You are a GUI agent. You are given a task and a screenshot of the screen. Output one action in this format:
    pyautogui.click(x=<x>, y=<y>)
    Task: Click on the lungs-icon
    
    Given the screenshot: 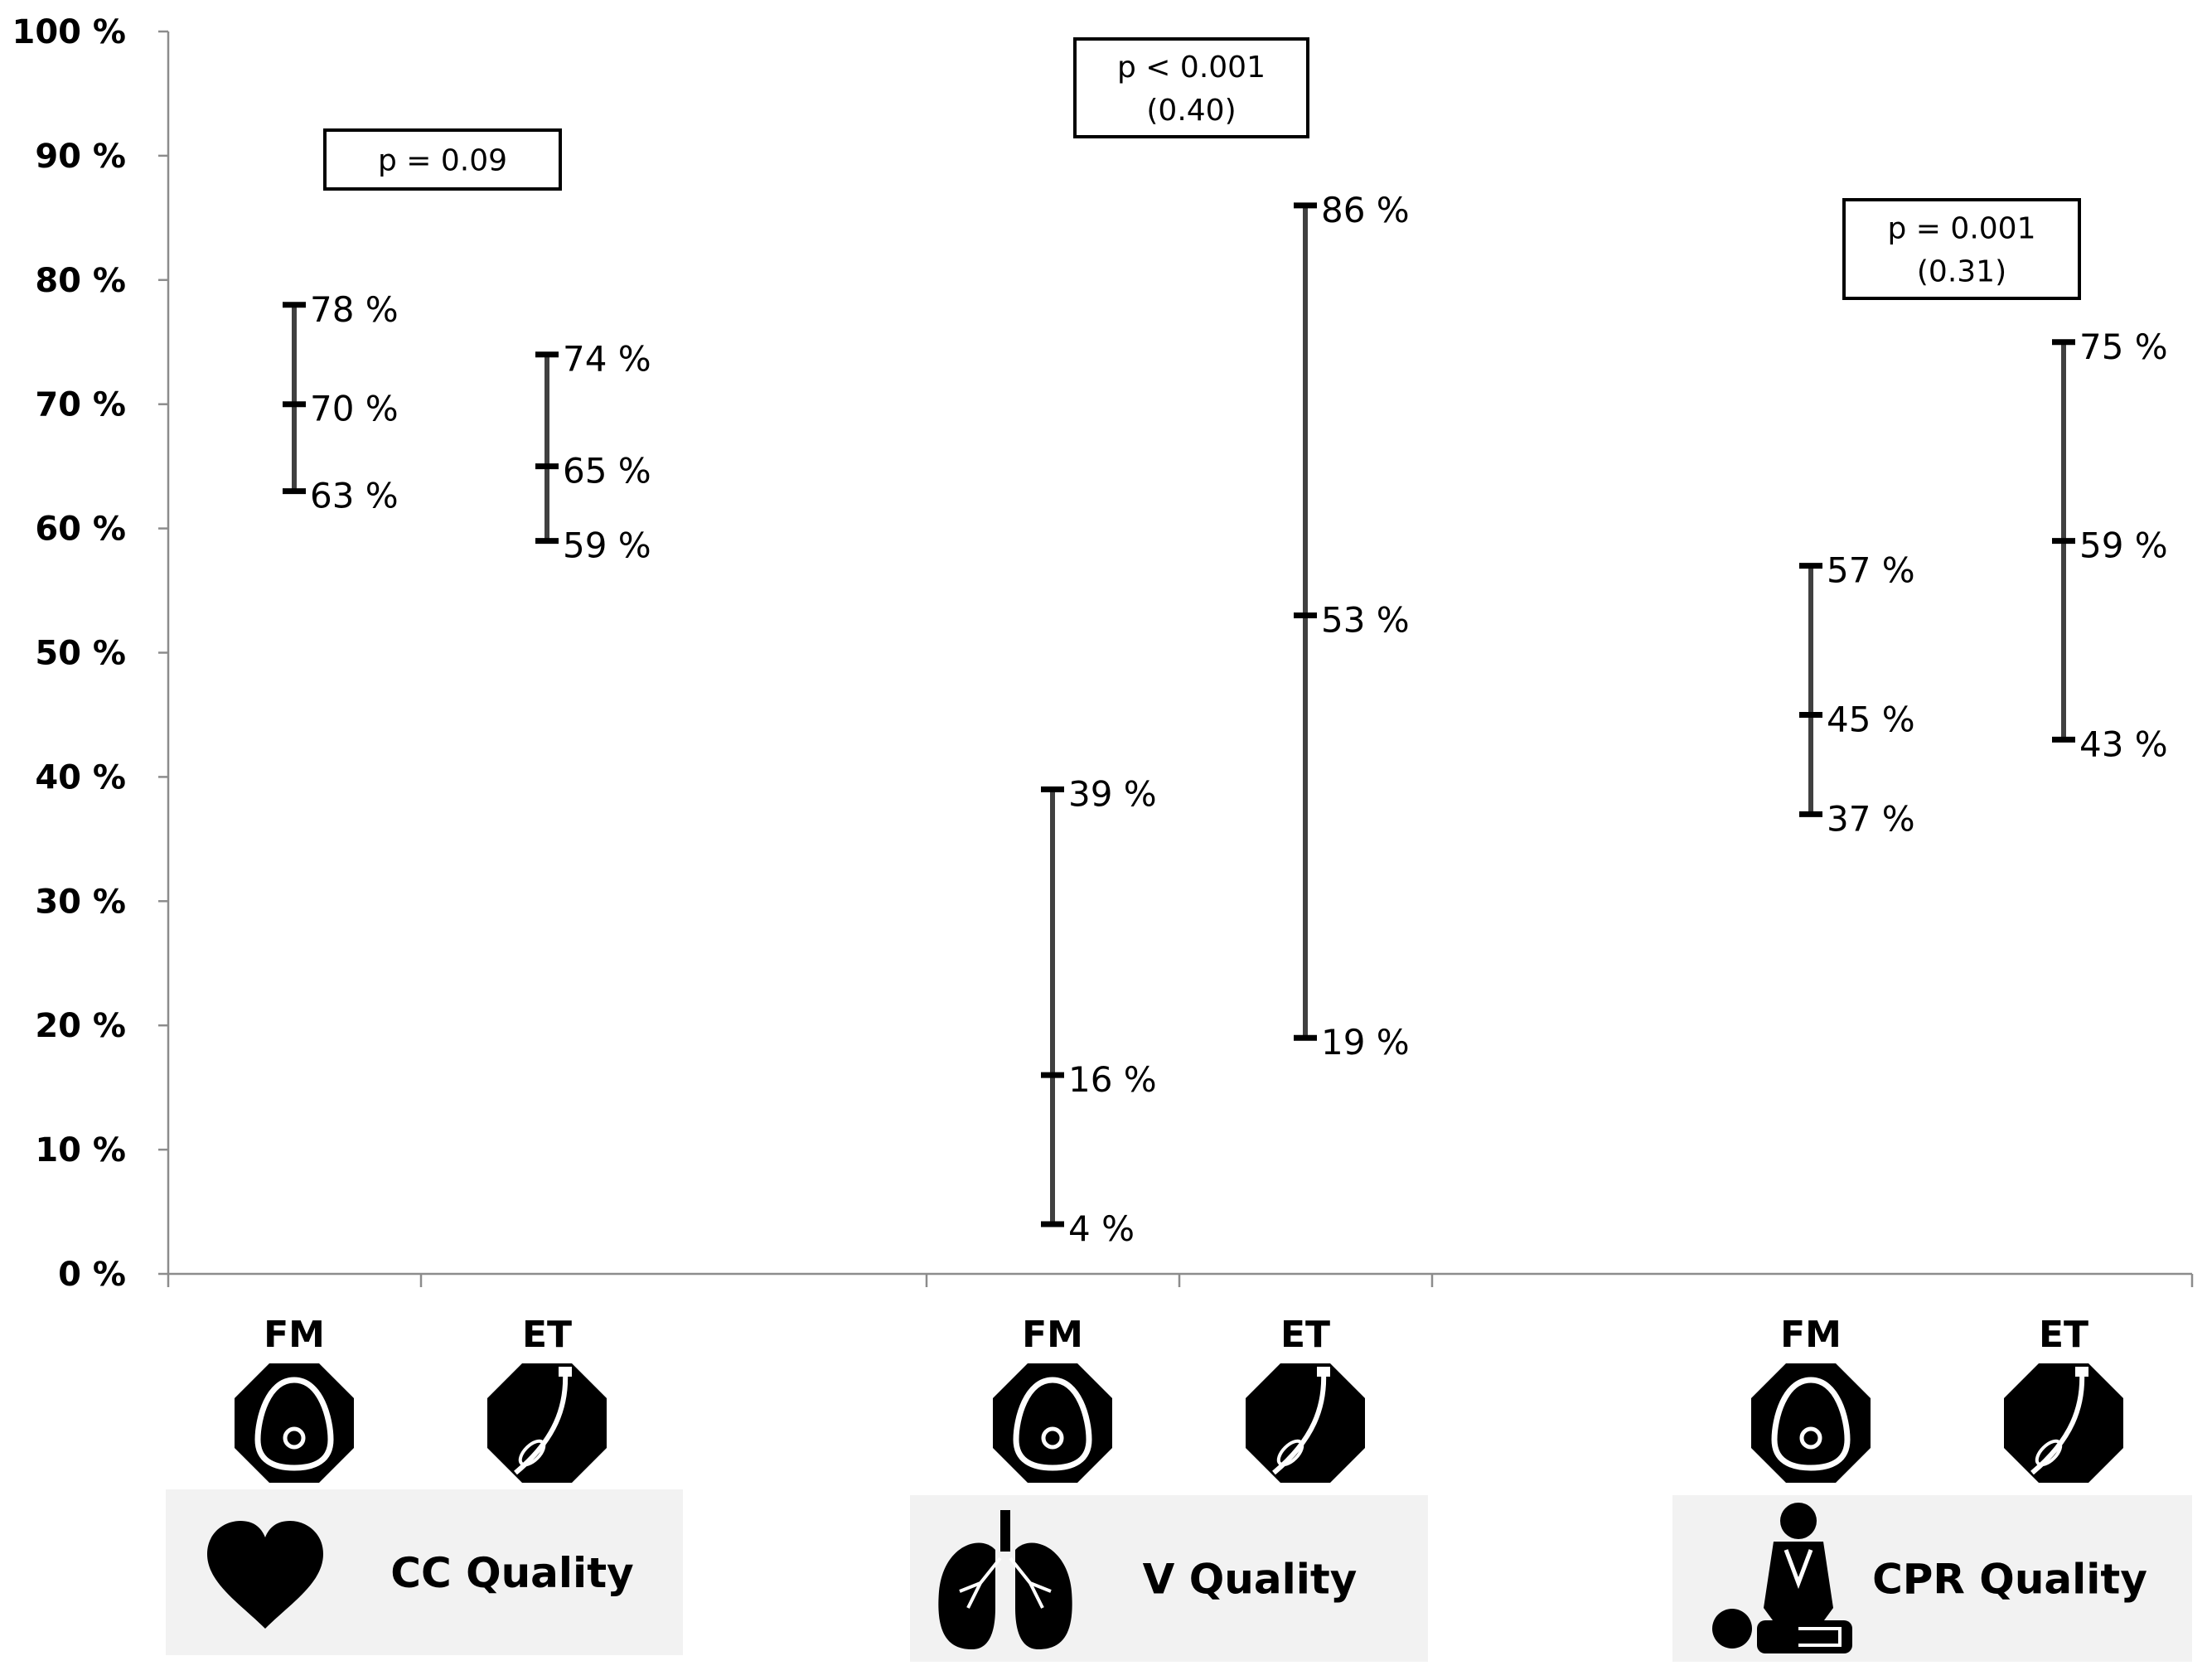 What is the action you would take?
    pyautogui.click(x=1005, y=1579)
    